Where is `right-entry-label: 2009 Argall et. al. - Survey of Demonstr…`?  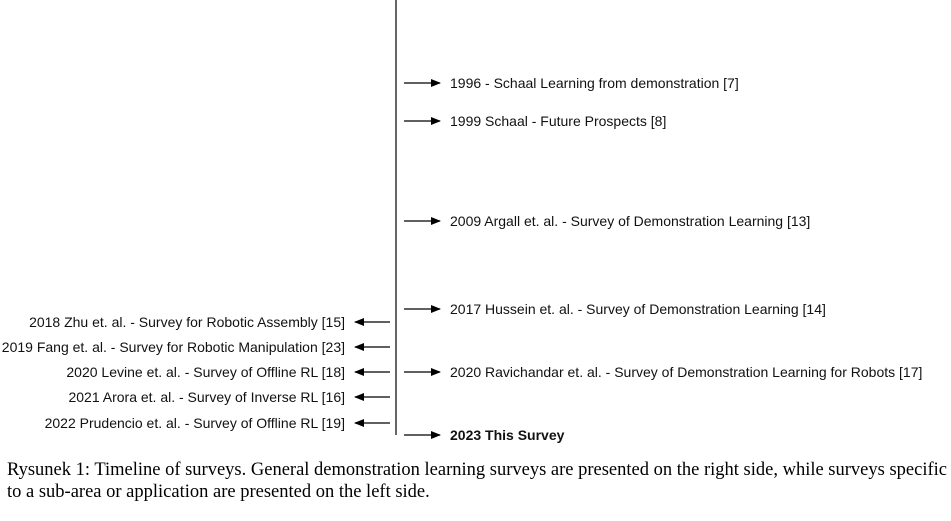 right-entry-label: 2009 Argall et. al. - Survey of Demonstr… is located at coordinates (630, 221).